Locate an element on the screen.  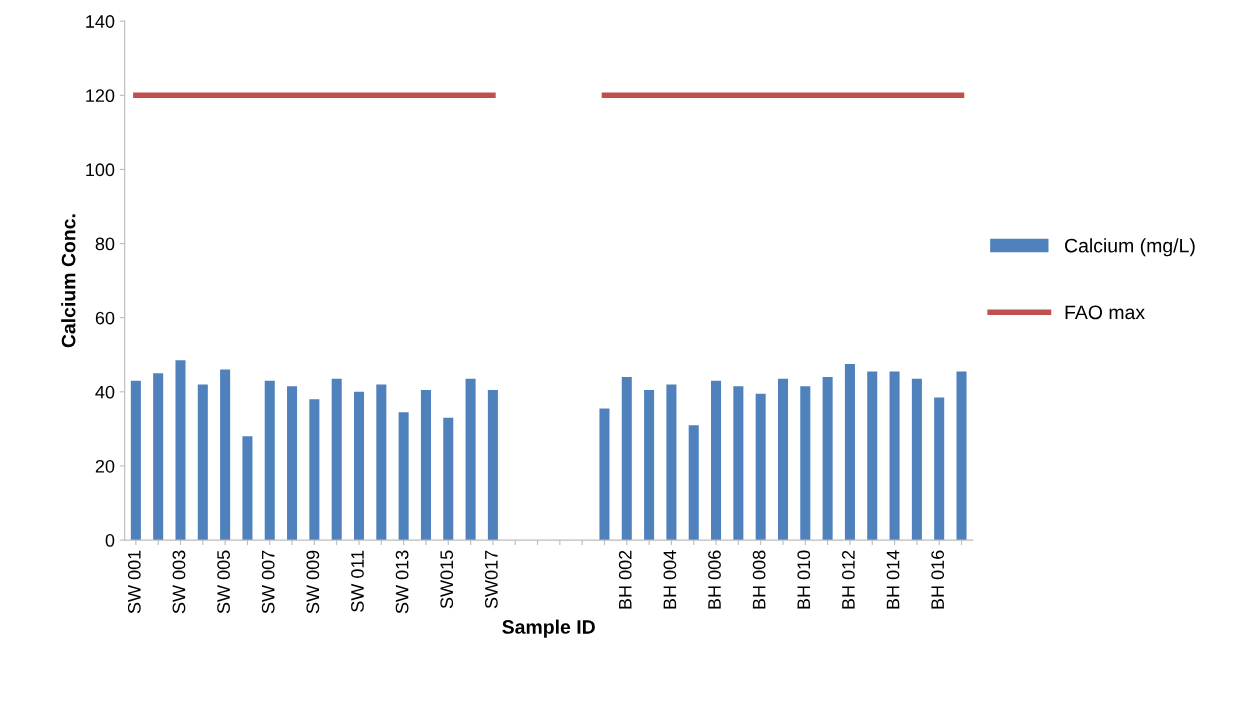
y-tick-label: 40 is located at coordinates (105, 392).